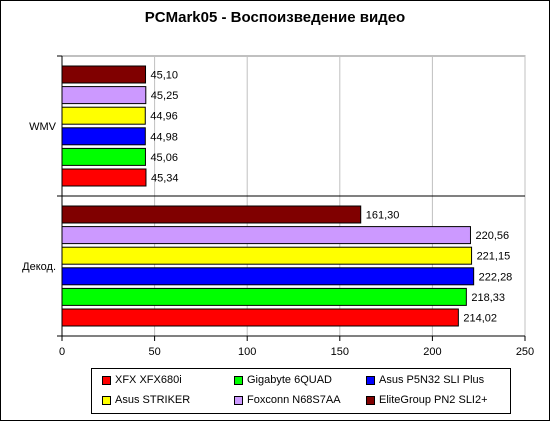 Image resolution: width=550 pixels, height=421 pixels. I want to click on x-tick-label: 50, so click(154, 352).